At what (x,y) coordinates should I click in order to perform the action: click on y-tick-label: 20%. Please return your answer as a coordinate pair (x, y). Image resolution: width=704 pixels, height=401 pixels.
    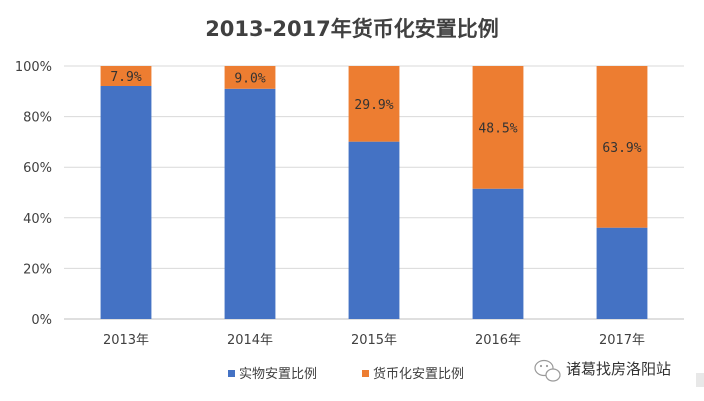
    Looking at the image, I should click on (37, 269).